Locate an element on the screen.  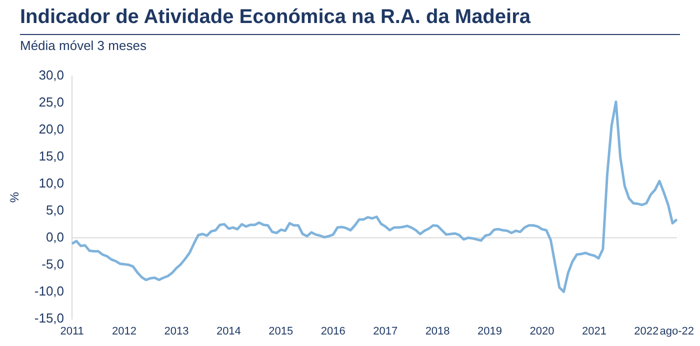
x-tick-label: 2011 is located at coordinates (72, 331).